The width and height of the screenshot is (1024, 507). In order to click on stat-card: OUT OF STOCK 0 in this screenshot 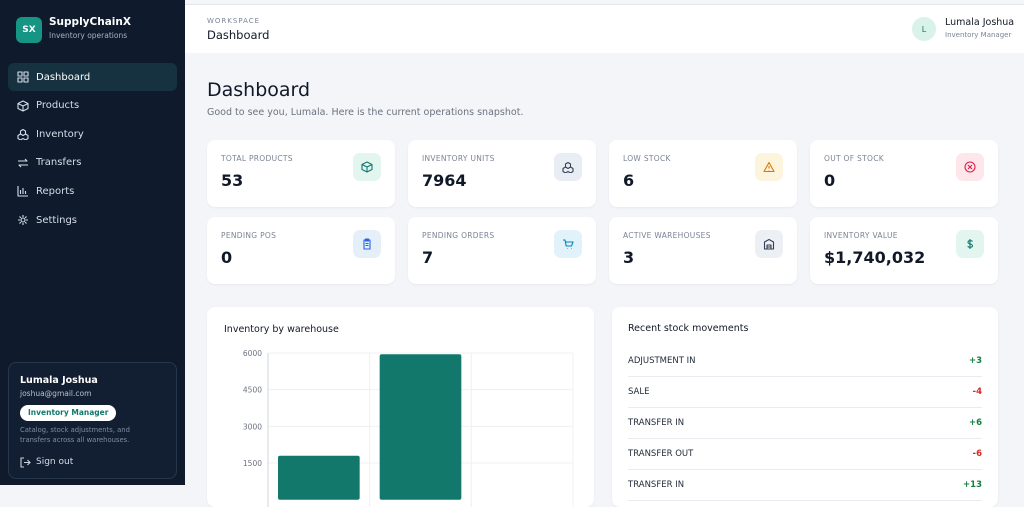, I will do `click(904, 173)`.